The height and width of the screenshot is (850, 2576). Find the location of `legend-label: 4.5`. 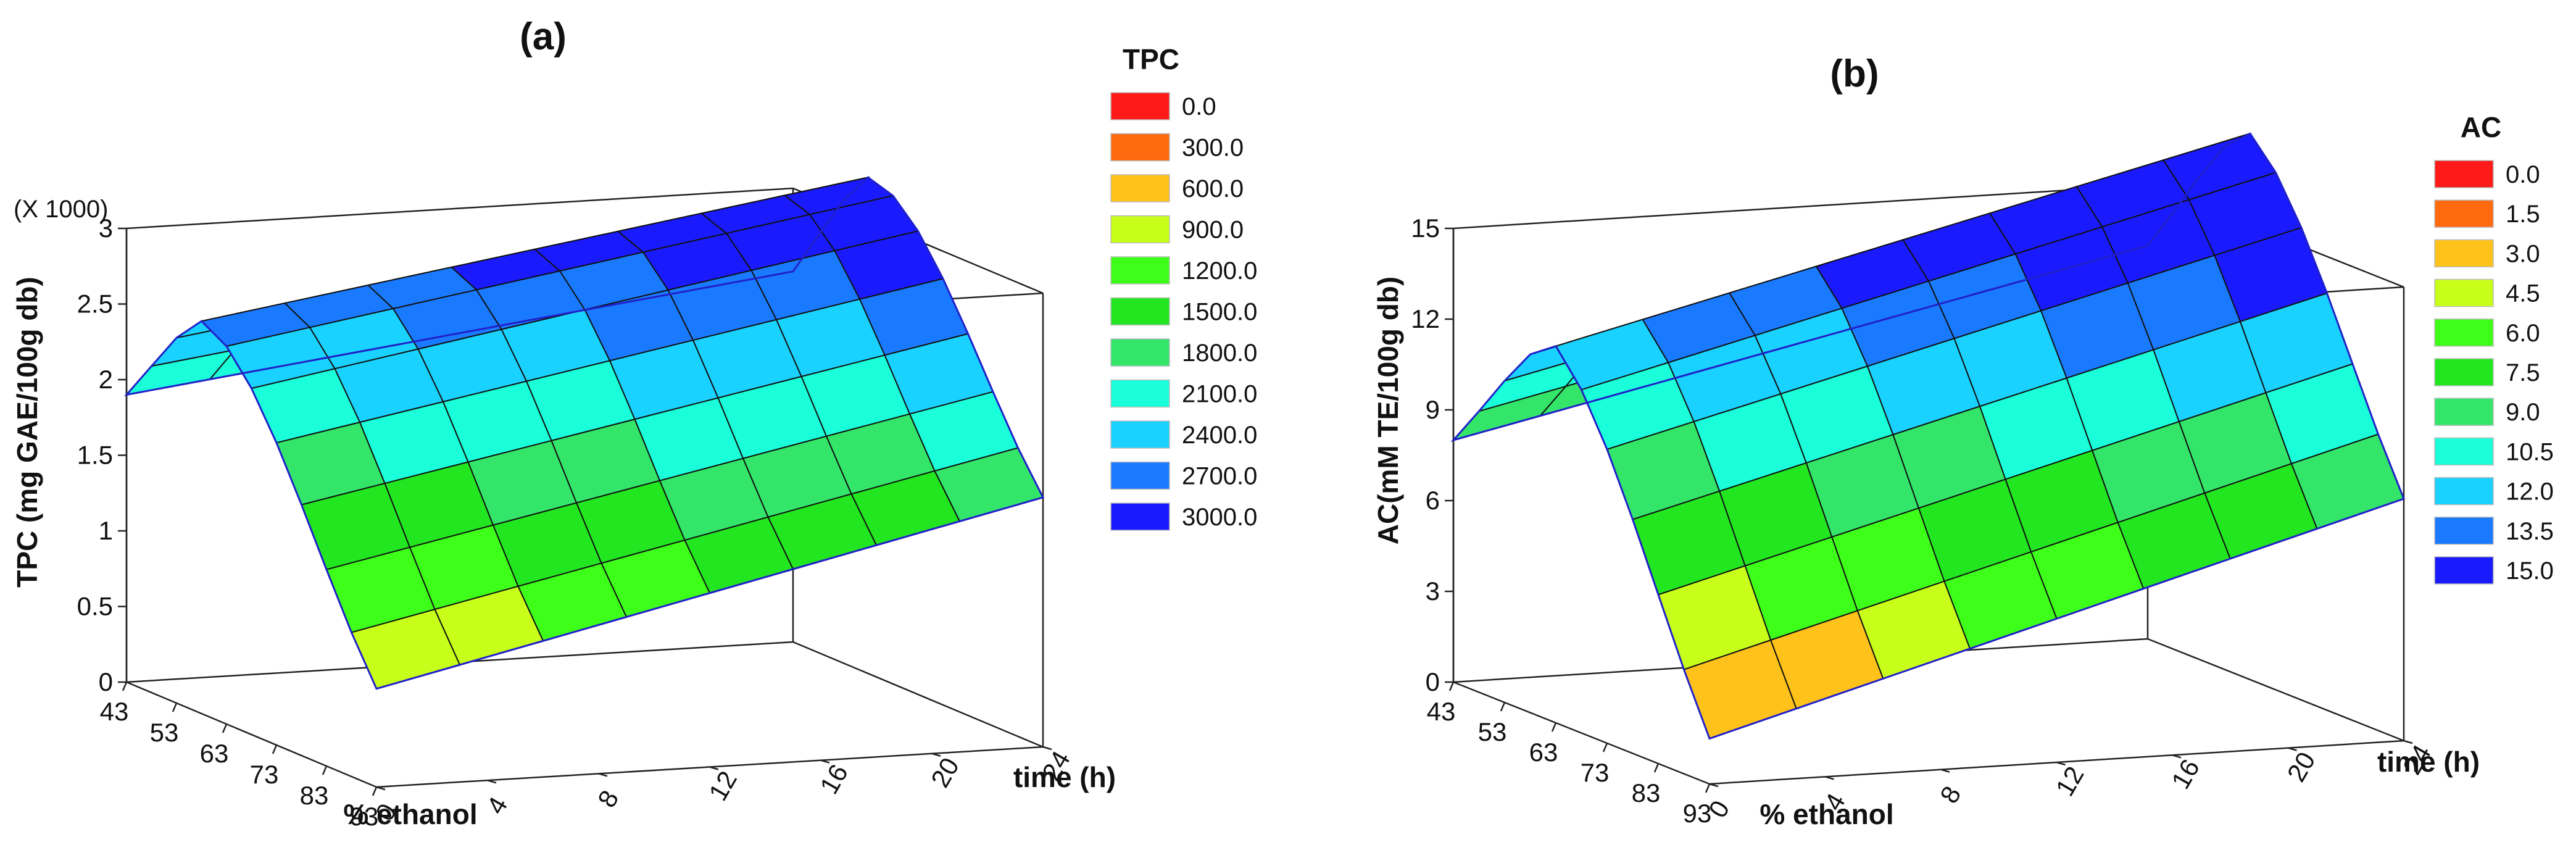

legend-label: 4.5 is located at coordinates (2523, 293).